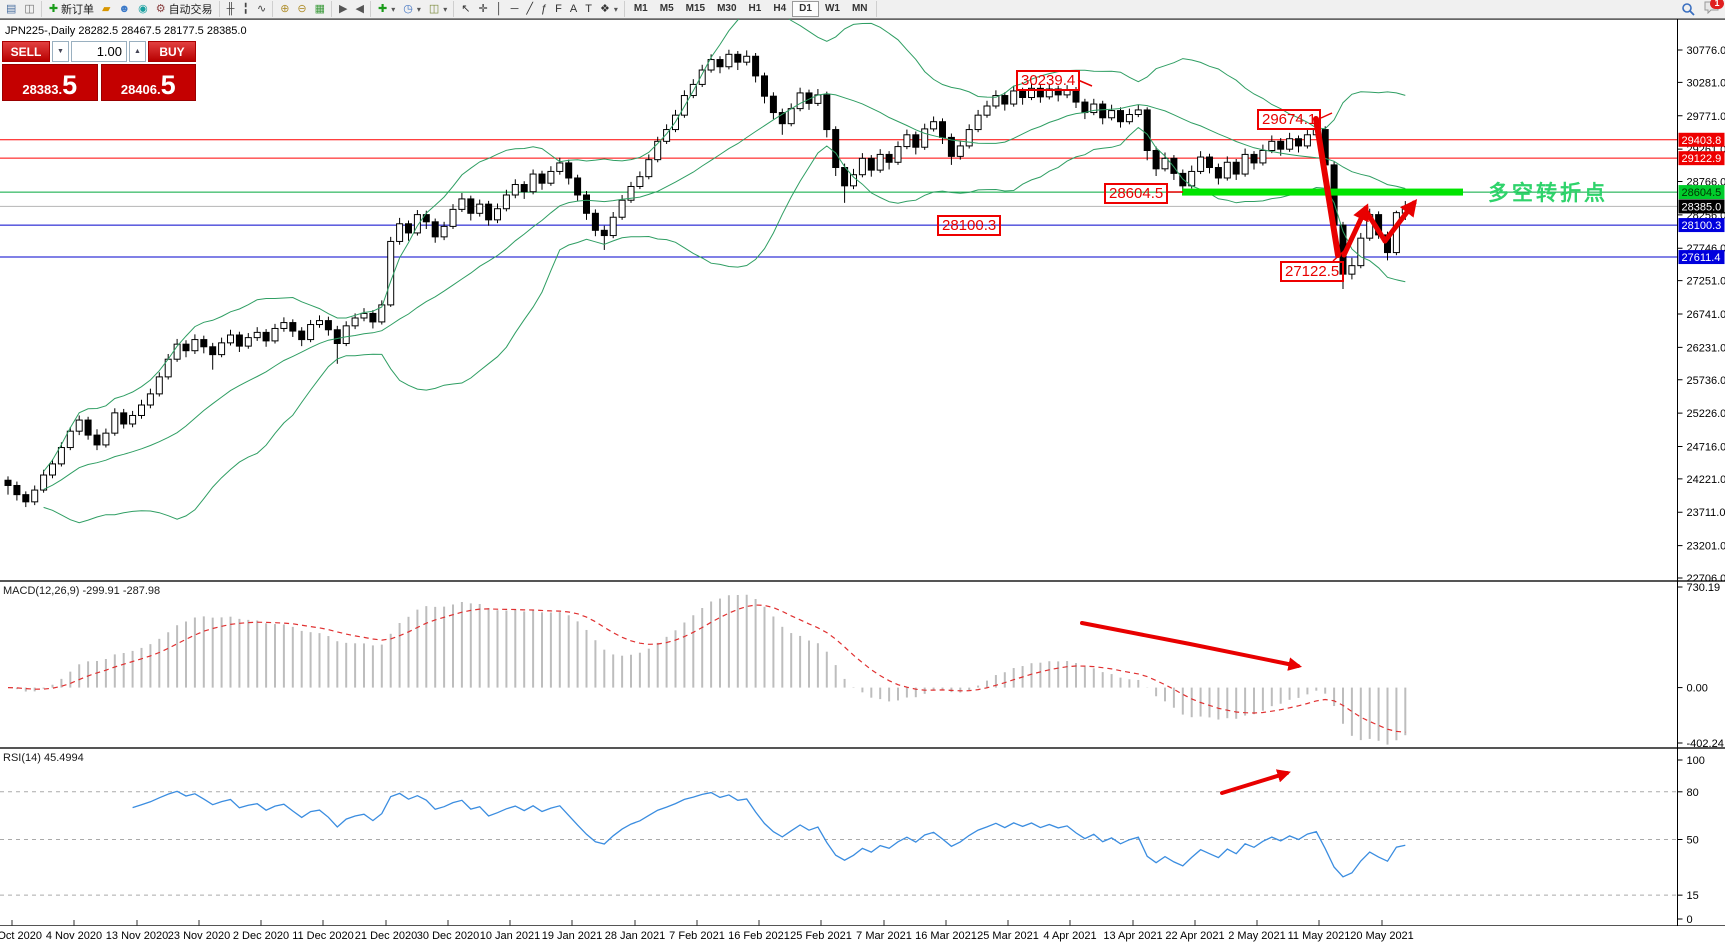 The width and height of the screenshot is (1725, 948). Describe the element at coordinates (755, 9) in the screenshot. I see `timeframe-button-h1: H1` at that location.